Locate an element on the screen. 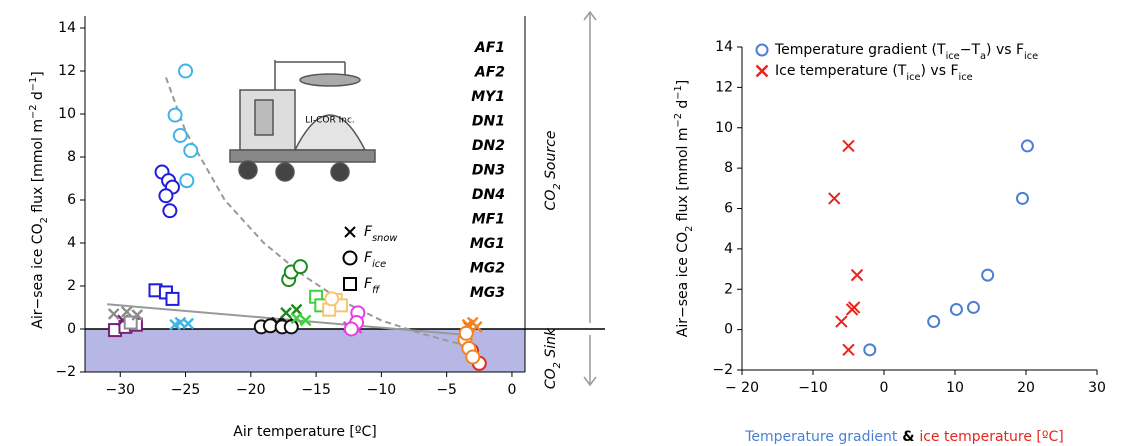  instrument-sketch is located at coordinates (302, 121).